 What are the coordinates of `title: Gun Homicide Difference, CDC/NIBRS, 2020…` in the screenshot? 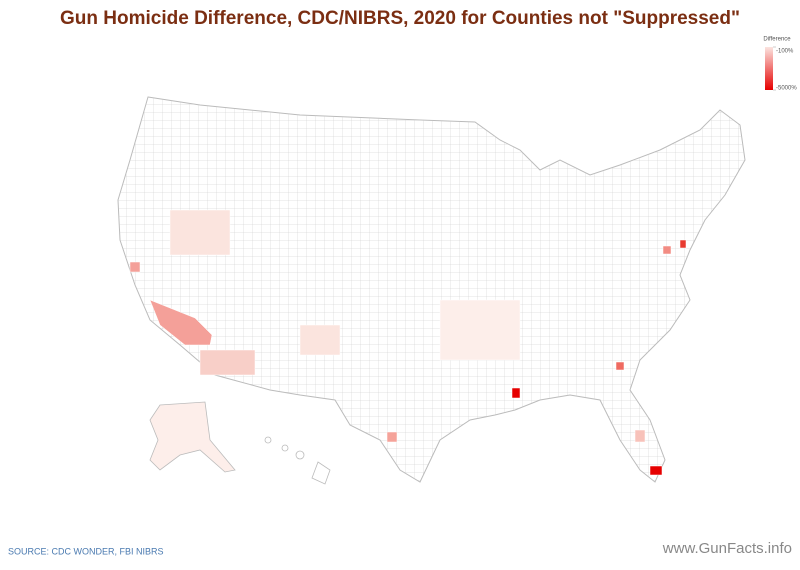 It's located at (400, 18).